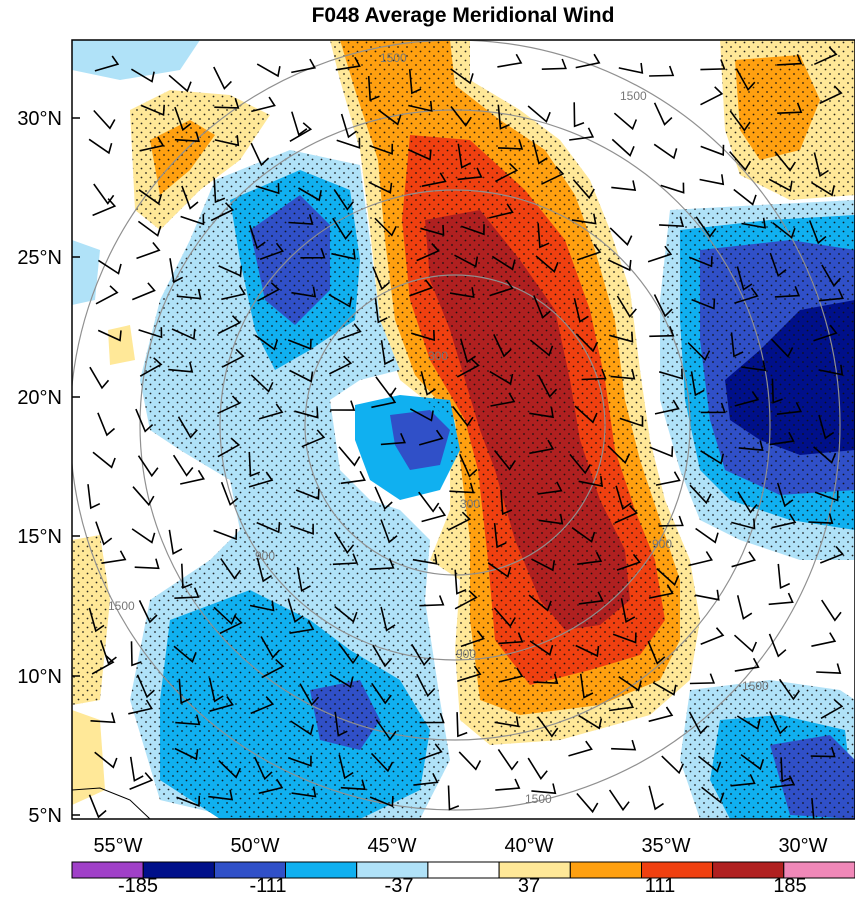  What do you see at coordinates (438, 356) in the screenshot?
I see `ring-label-300-n: 300` at bounding box center [438, 356].